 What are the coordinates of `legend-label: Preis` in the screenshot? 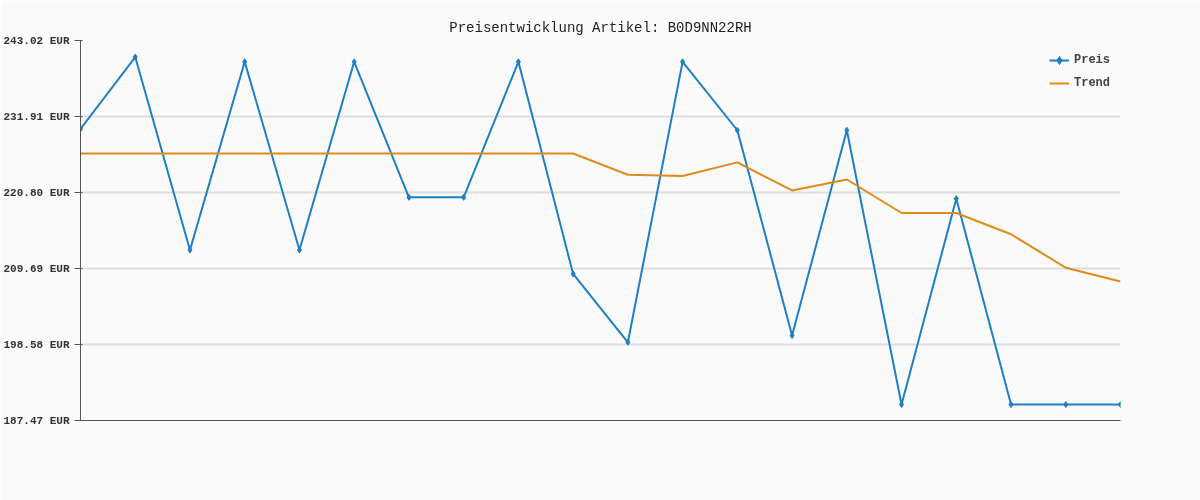 It's located at (1091, 60).